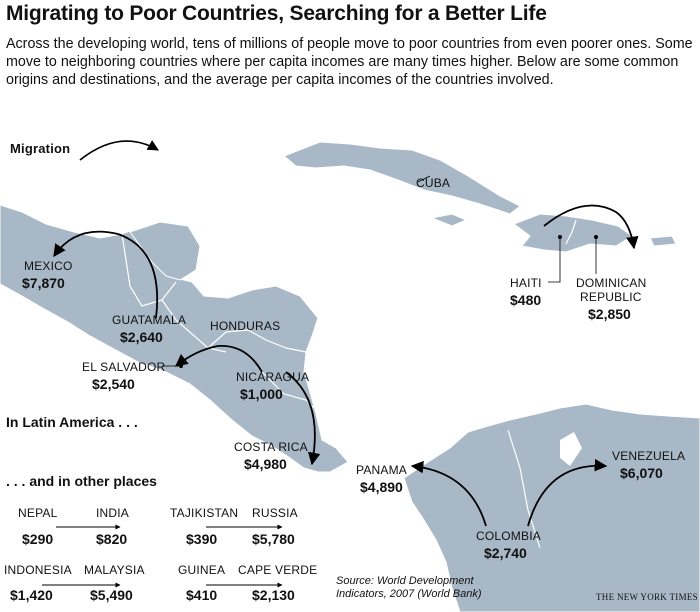 The image size is (700, 612). Describe the element at coordinates (113, 384) in the screenshot. I see `income-el-salvador: $2,540` at that location.